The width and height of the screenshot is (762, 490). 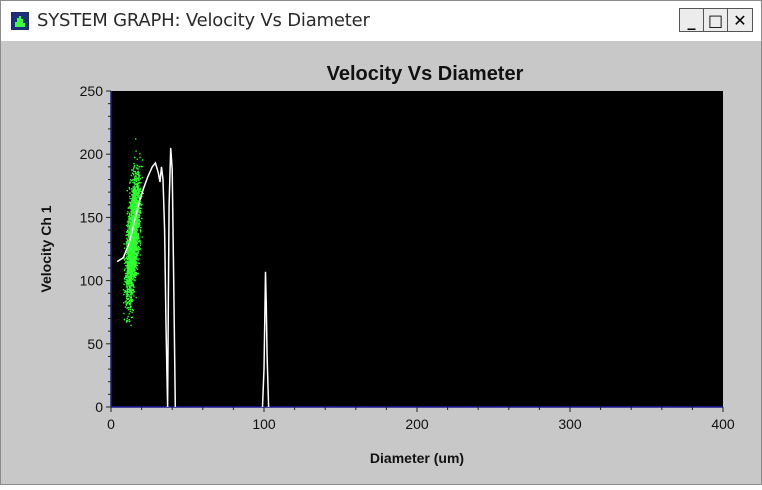 What do you see at coordinates (417, 424) in the screenshot?
I see `x-tick-label: 200` at bounding box center [417, 424].